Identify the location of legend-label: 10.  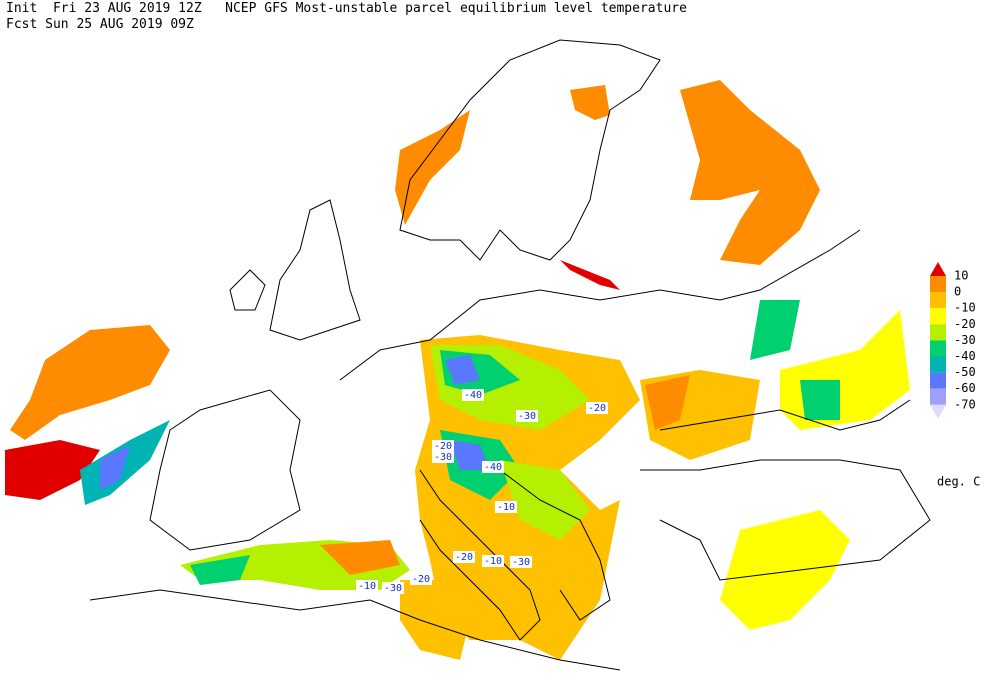
(961, 276).